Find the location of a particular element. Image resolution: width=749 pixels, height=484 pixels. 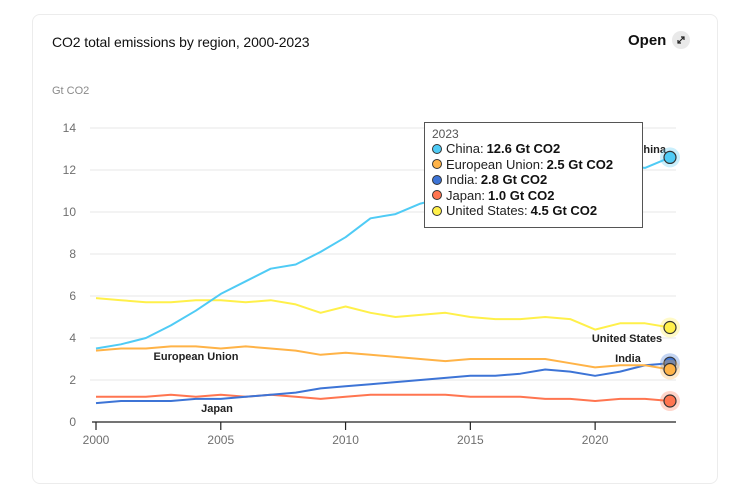

tooltip-row-japan: Japan: 1.0 Gt CO2 is located at coordinates (537, 196).